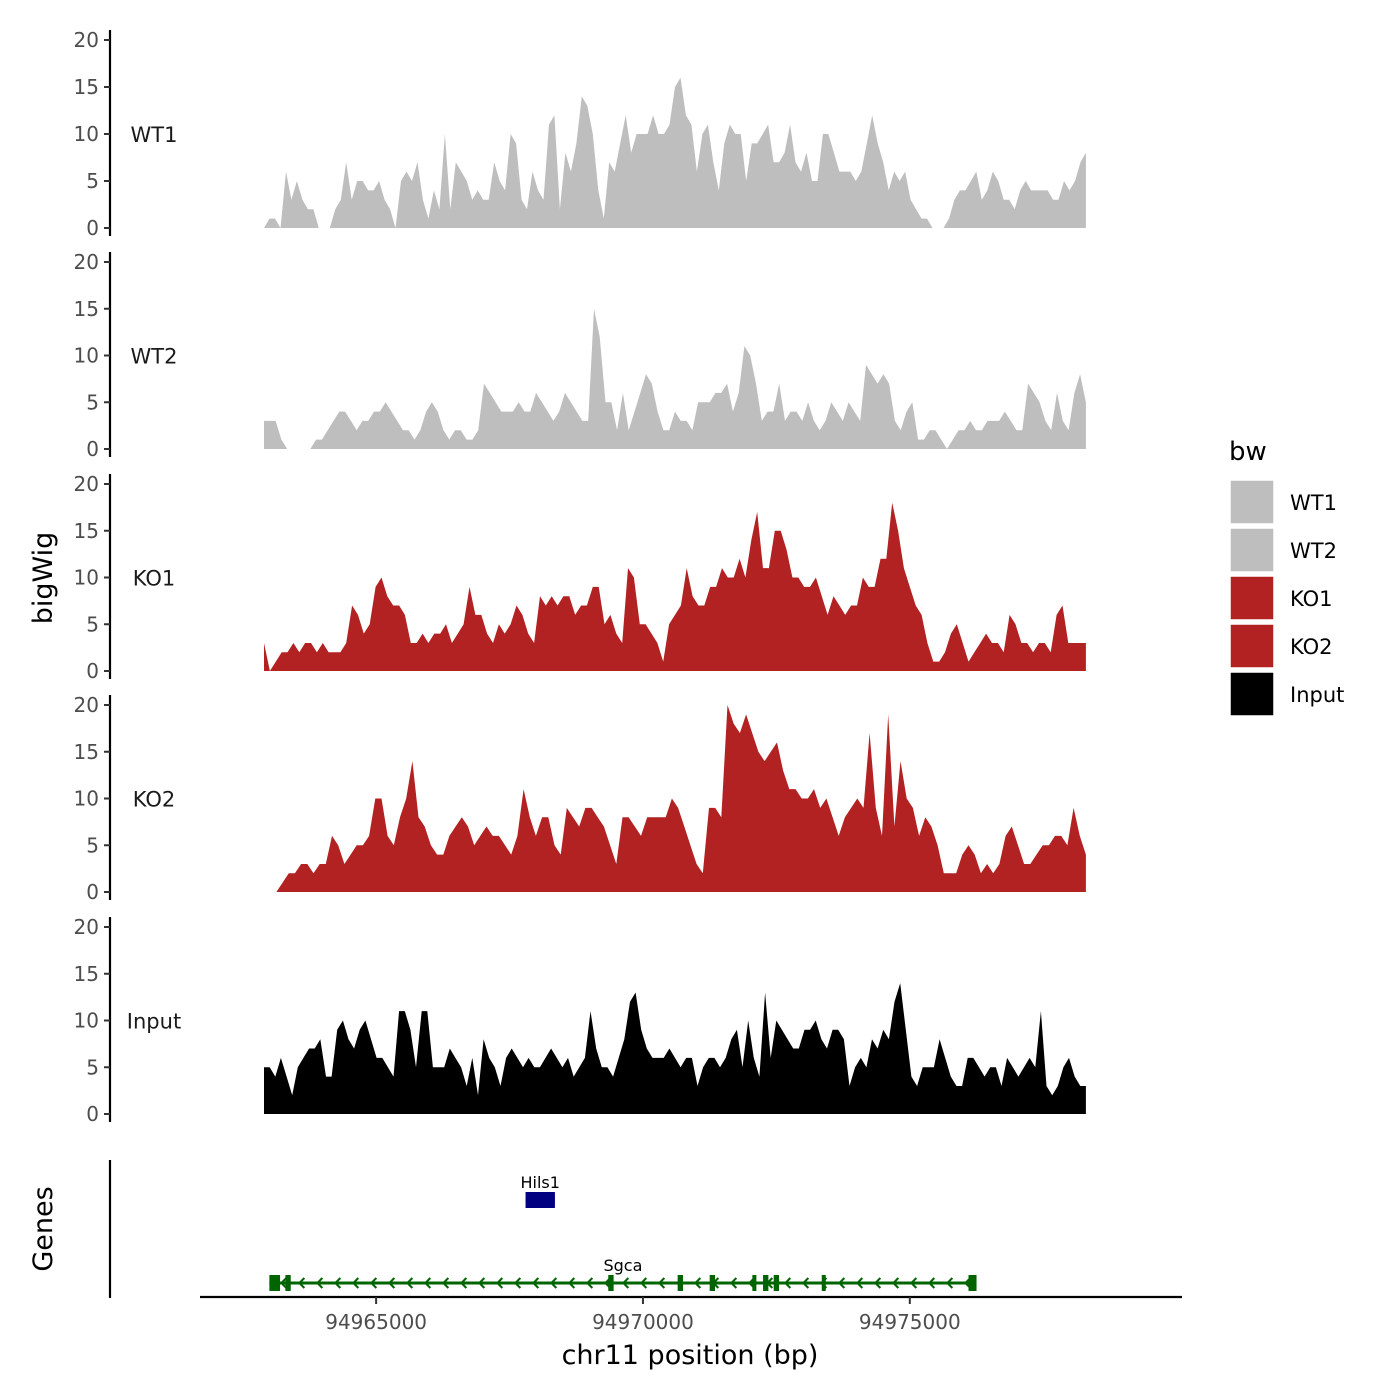 Image resolution: width=1400 pixels, height=1400 pixels. Describe the element at coordinates (645, 1247) in the screenshot. I see `genes-panel: 94965000 94970000 94975000 Hils1 Sgca` at that location.